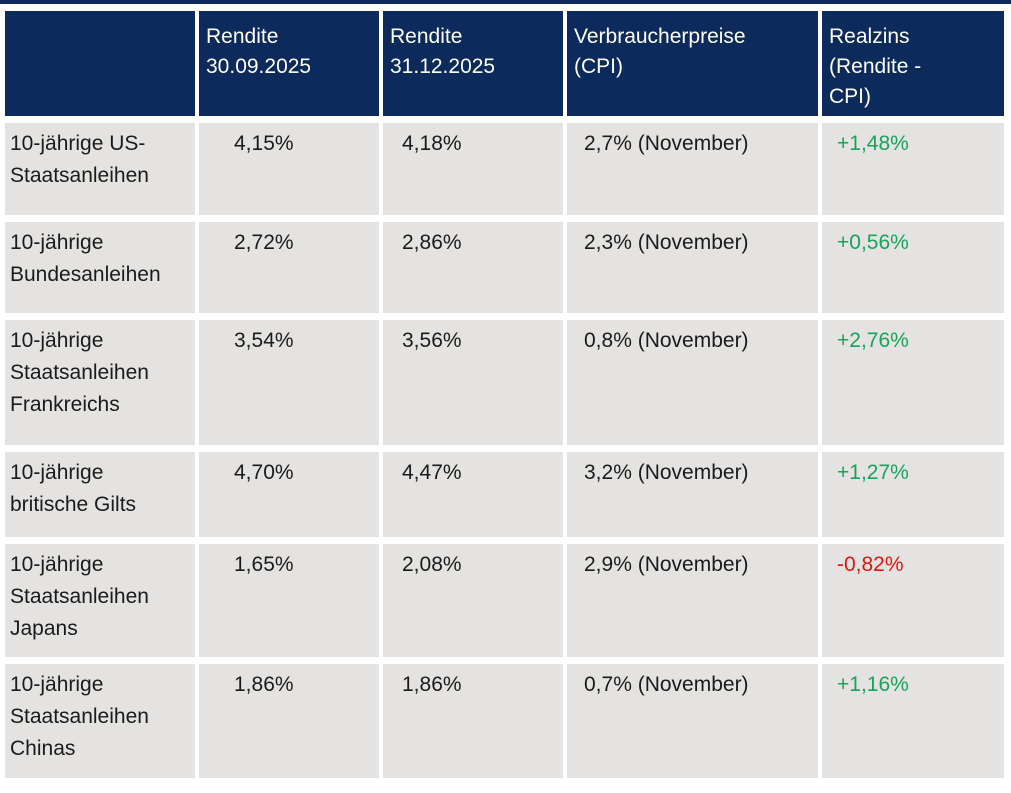  Describe the element at coordinates (692, 169) in the screenshot. I see `cpi-cell: 2,7% (November)` at that location.